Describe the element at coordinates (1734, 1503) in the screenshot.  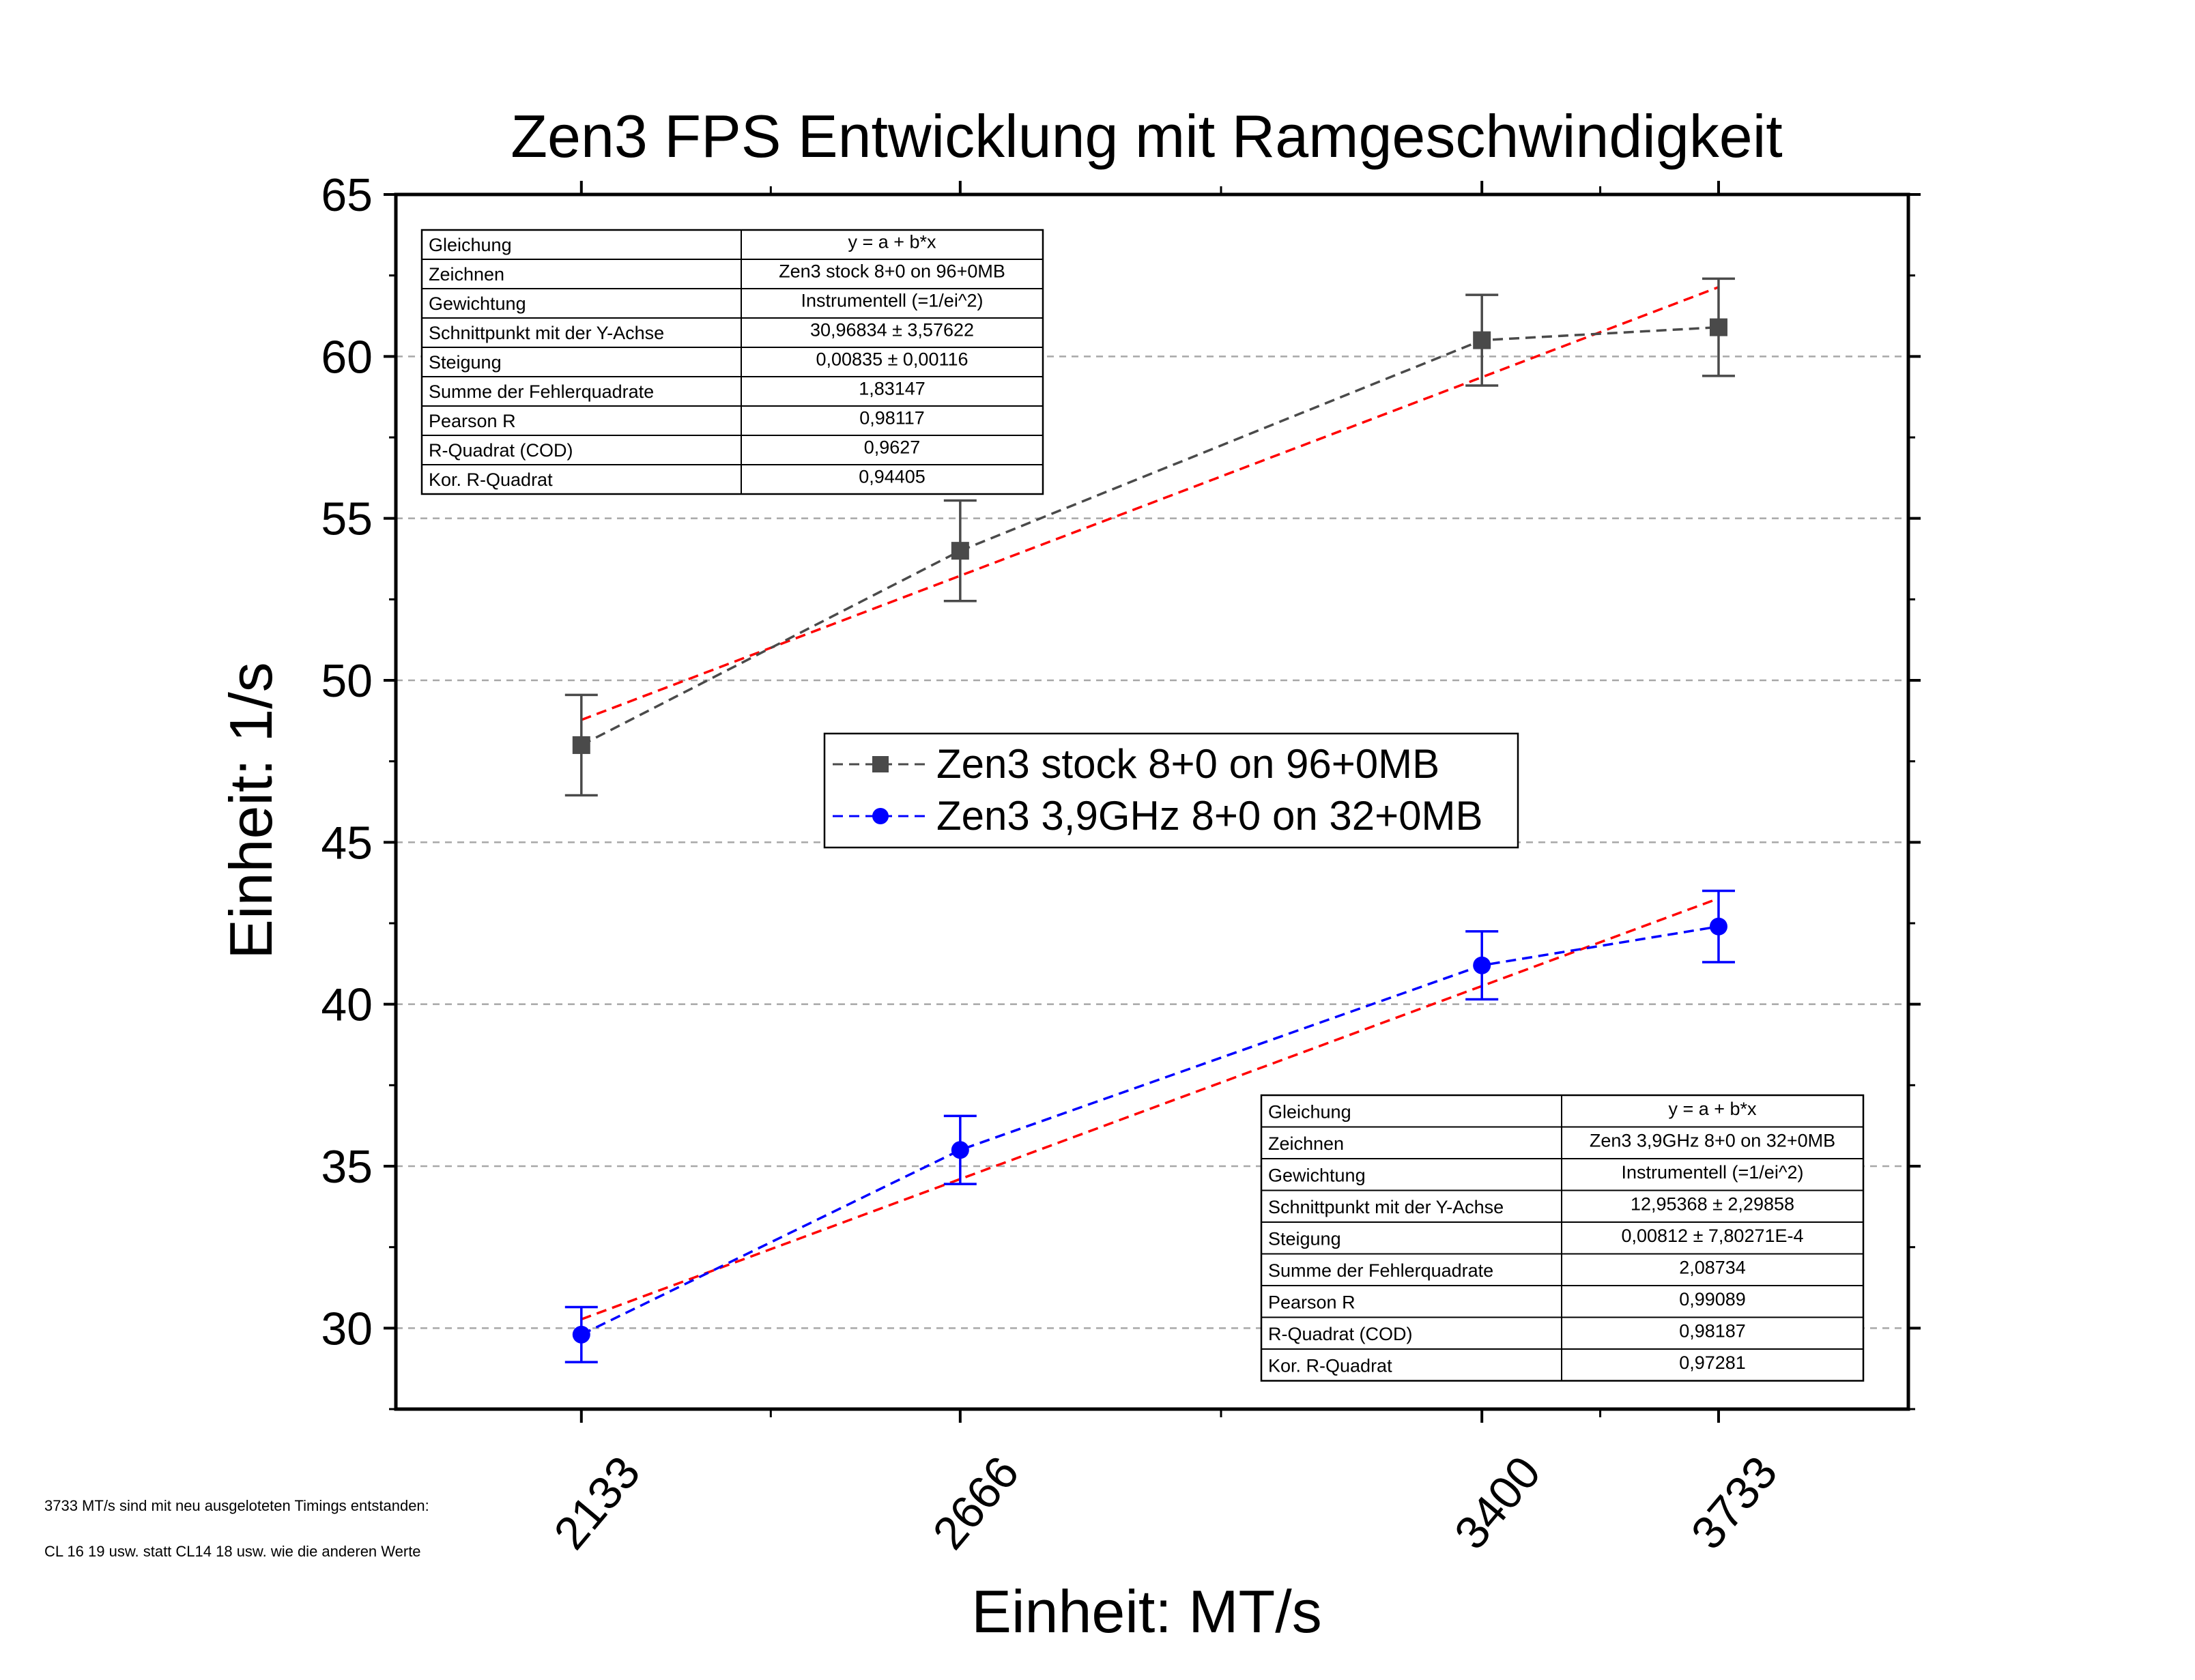
I see `x-tick-label: 3733` at that location.